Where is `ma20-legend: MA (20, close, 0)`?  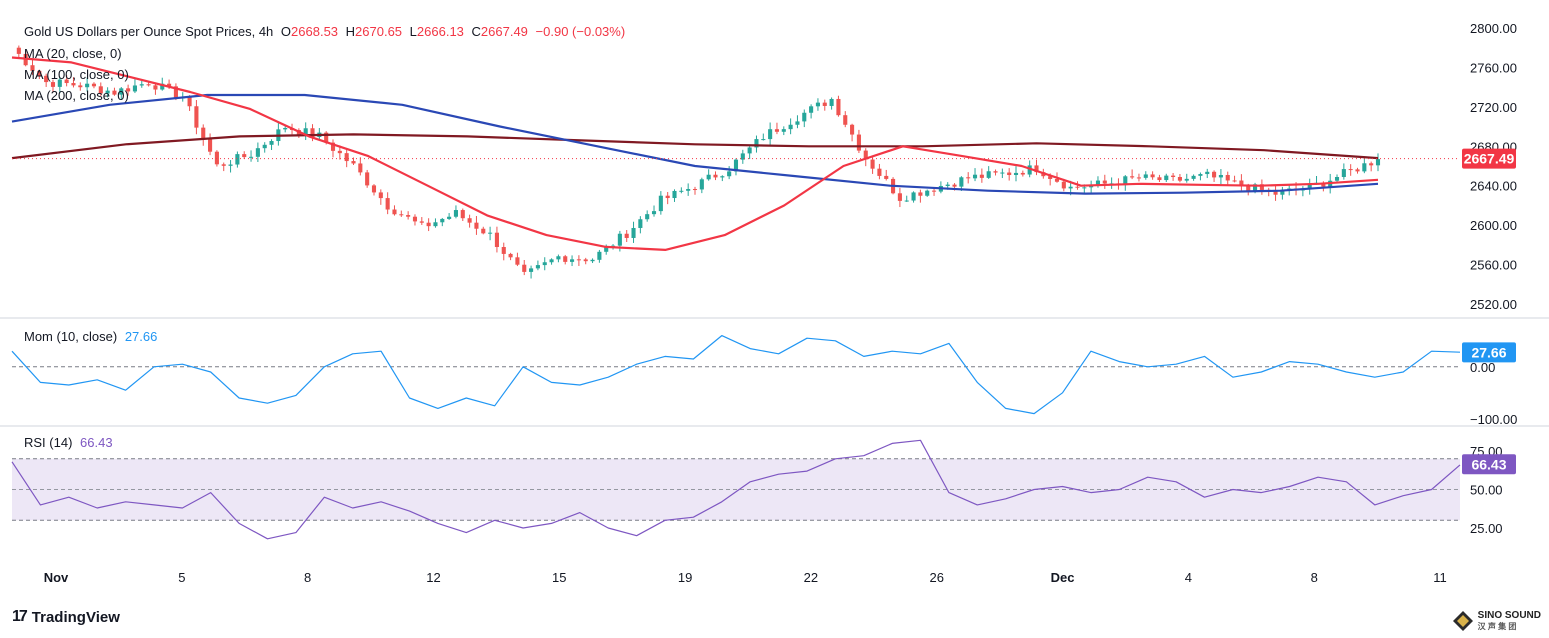 ma20-legend: MA (20, close, 0) is located at coordinates (75, 53).